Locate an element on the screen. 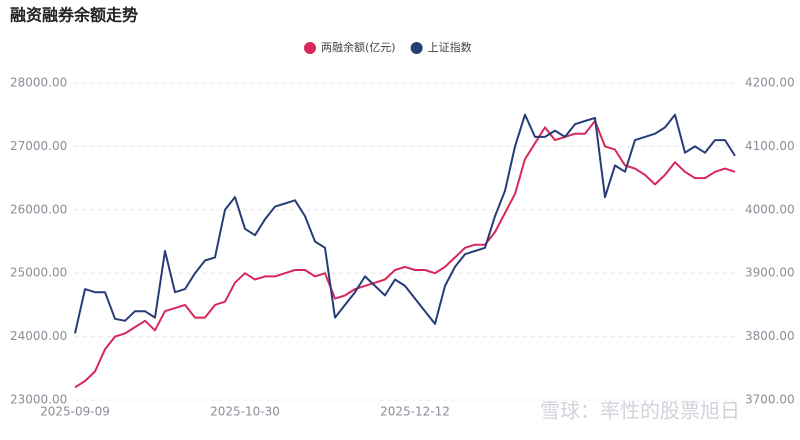  y-tick-label: 25000.00 is located at coordinates (38, 273).